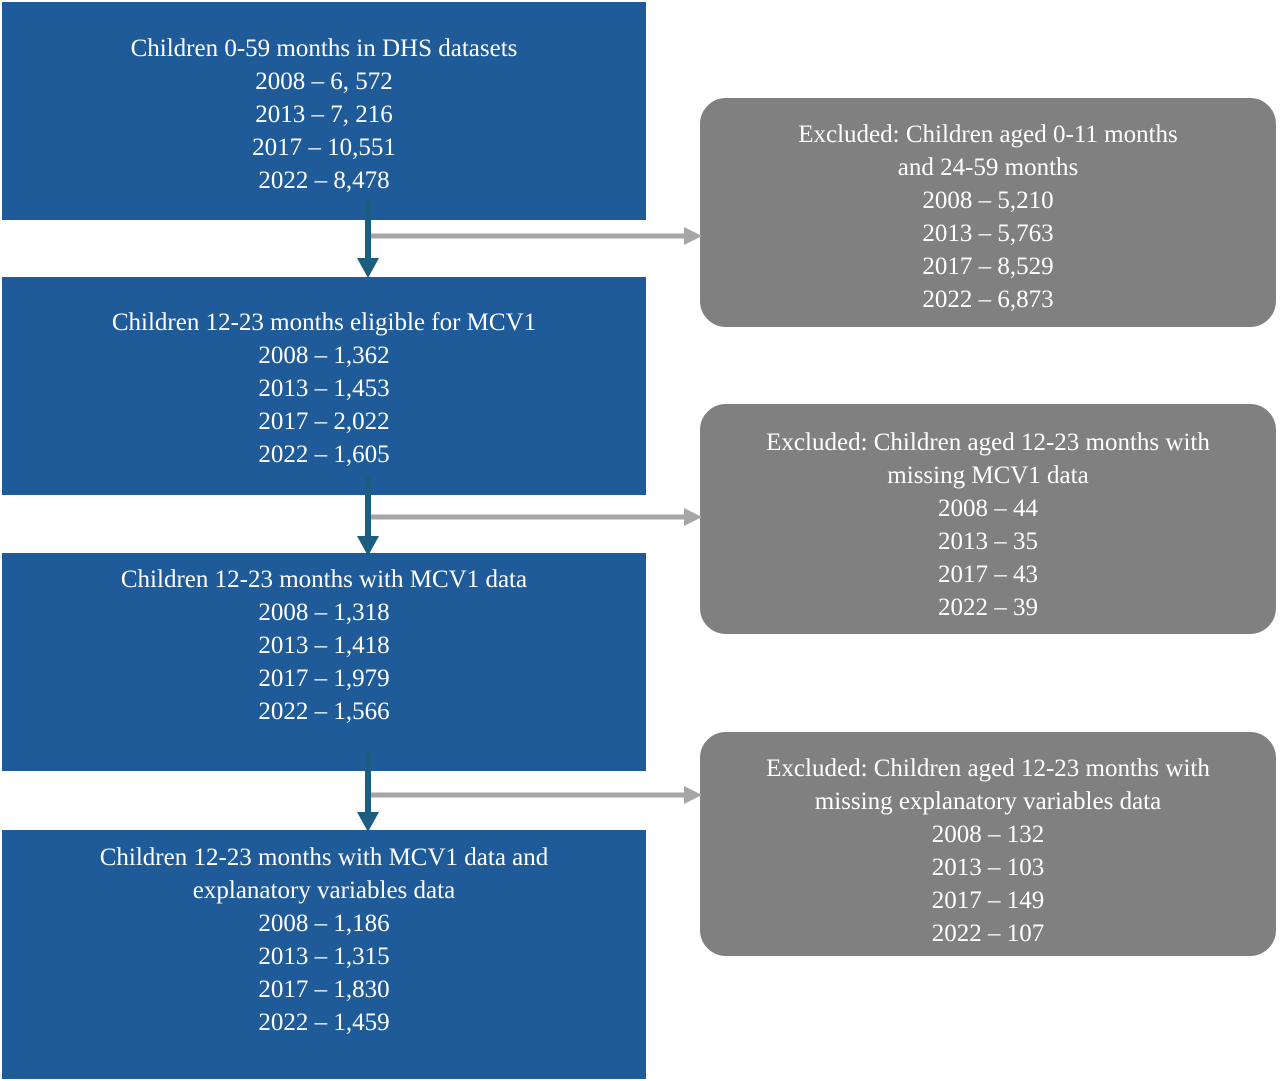  What do you see at coordinates (988, 801) in the screenshot?
I see `box-title-line: missing explanatory variables data` at bounding box center [988, 801].